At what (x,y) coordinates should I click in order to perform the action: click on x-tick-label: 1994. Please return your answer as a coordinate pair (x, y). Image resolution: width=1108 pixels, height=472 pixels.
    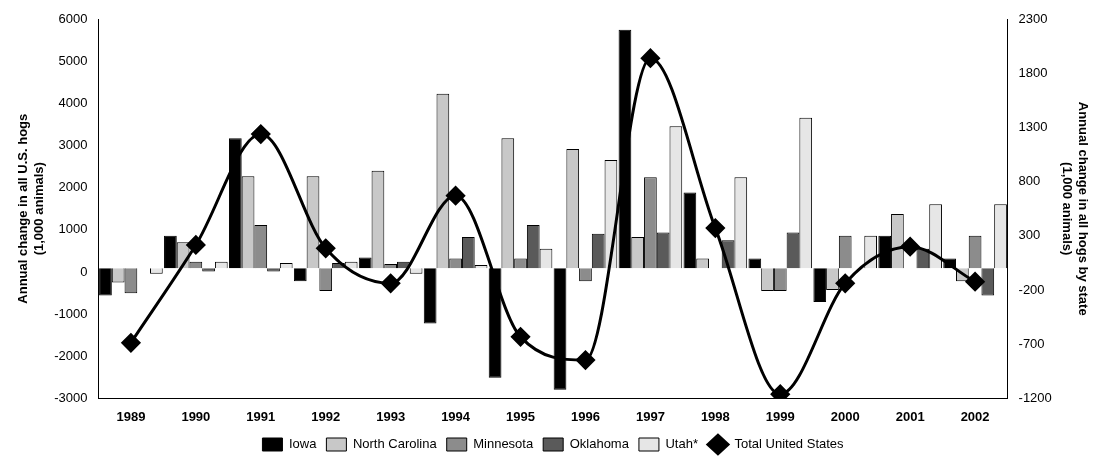
    Looking at the image, I should click on (456, 416).